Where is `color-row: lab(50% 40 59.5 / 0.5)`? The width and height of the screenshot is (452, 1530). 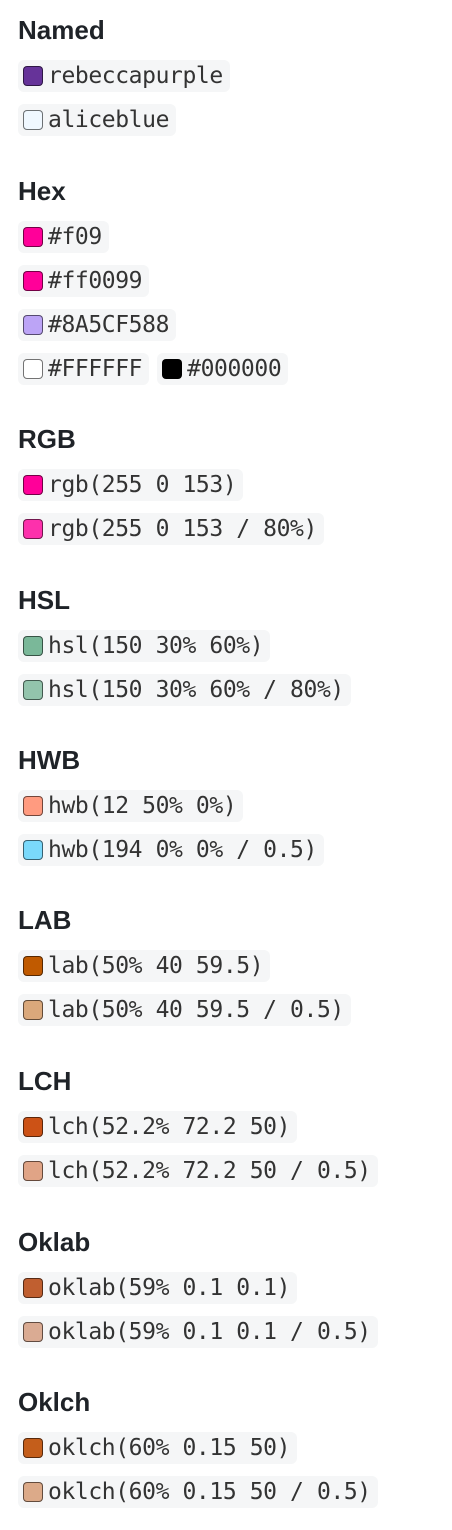
color-row: lab(50% 40 59.5 / 0.5) is located at coordinates (188, 1010).